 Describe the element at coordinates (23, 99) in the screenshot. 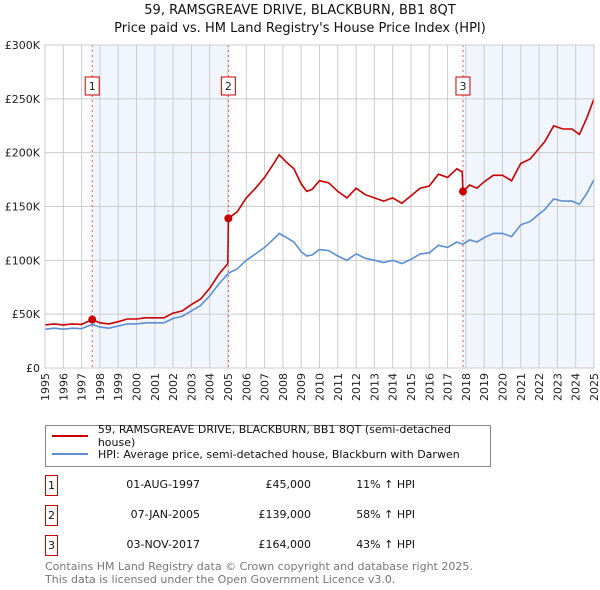

I see `y-tick-label: £250K` at that location.